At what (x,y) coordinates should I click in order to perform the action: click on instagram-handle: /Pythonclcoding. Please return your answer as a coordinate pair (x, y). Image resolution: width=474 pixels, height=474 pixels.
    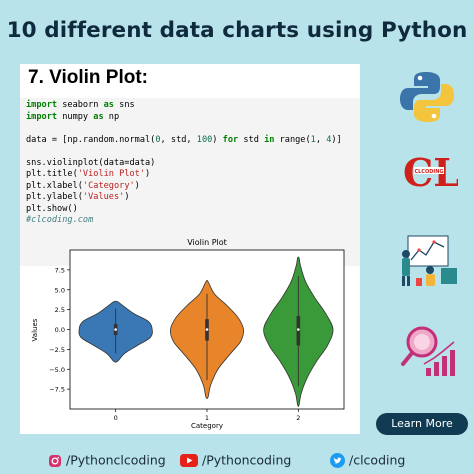
    Looking at the image, I should click on (116, 460).